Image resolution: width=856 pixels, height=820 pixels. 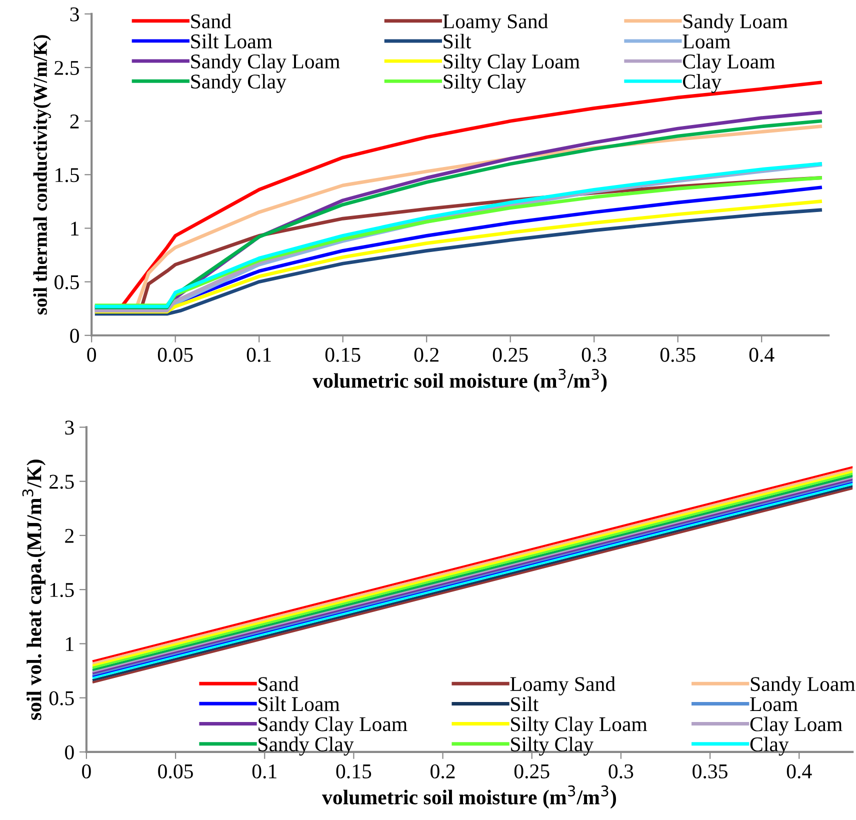 I want to click on y-axis-title: soil thermal conductivity(W/m/K), so click(x=42, y=174).